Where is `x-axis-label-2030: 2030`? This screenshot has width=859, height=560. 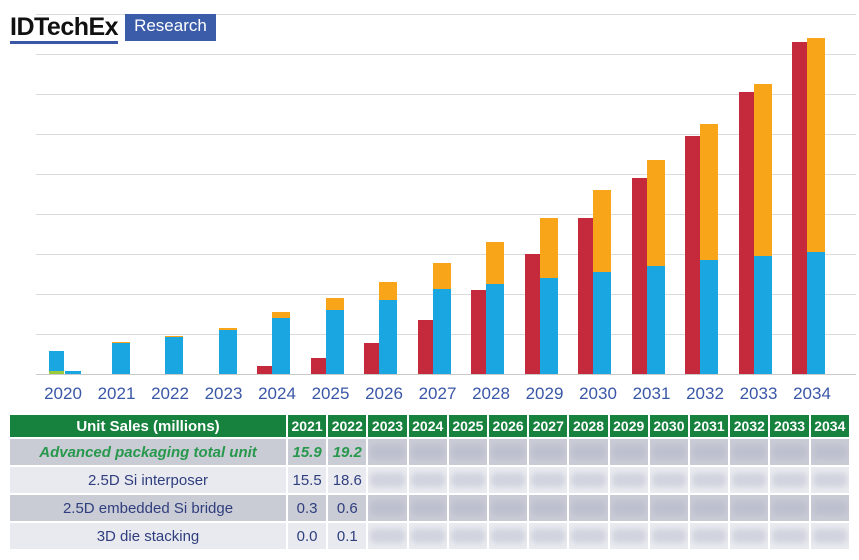
x-axis-label-2030: 2030 is located at coordinates (598, 393).